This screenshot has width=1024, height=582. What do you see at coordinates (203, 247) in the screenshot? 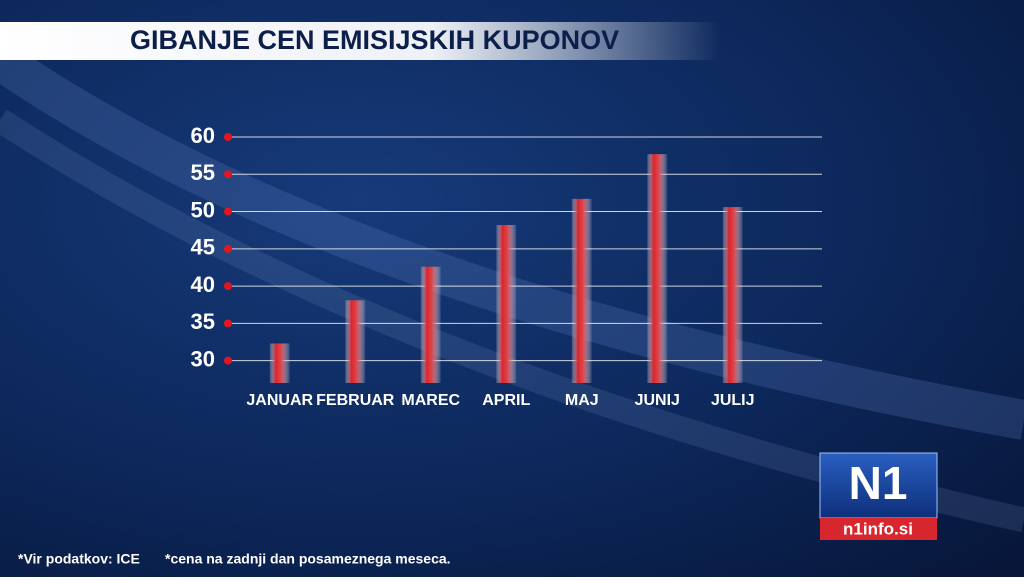
I see `y-tick-label: 45` at bounding box center [203, 247].